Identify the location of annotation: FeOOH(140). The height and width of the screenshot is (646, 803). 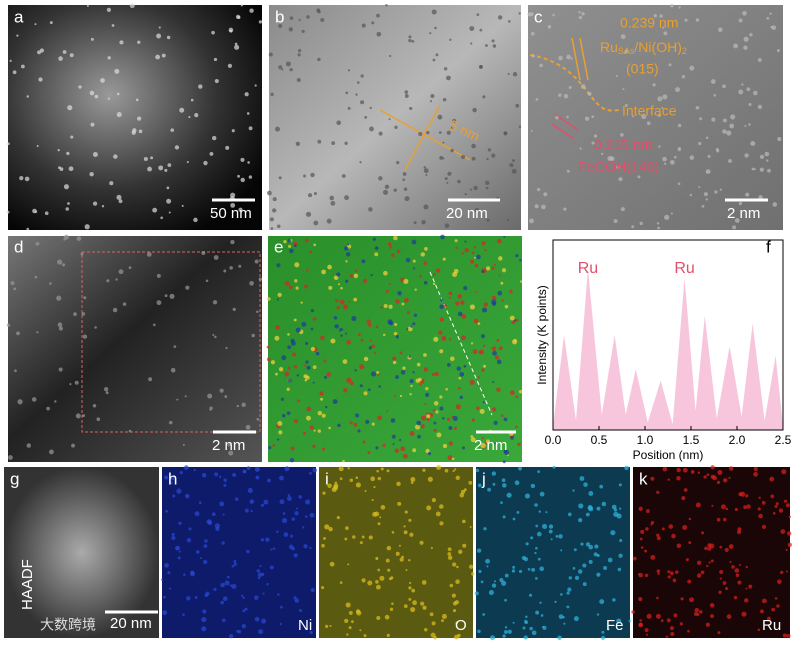
(618, 167).